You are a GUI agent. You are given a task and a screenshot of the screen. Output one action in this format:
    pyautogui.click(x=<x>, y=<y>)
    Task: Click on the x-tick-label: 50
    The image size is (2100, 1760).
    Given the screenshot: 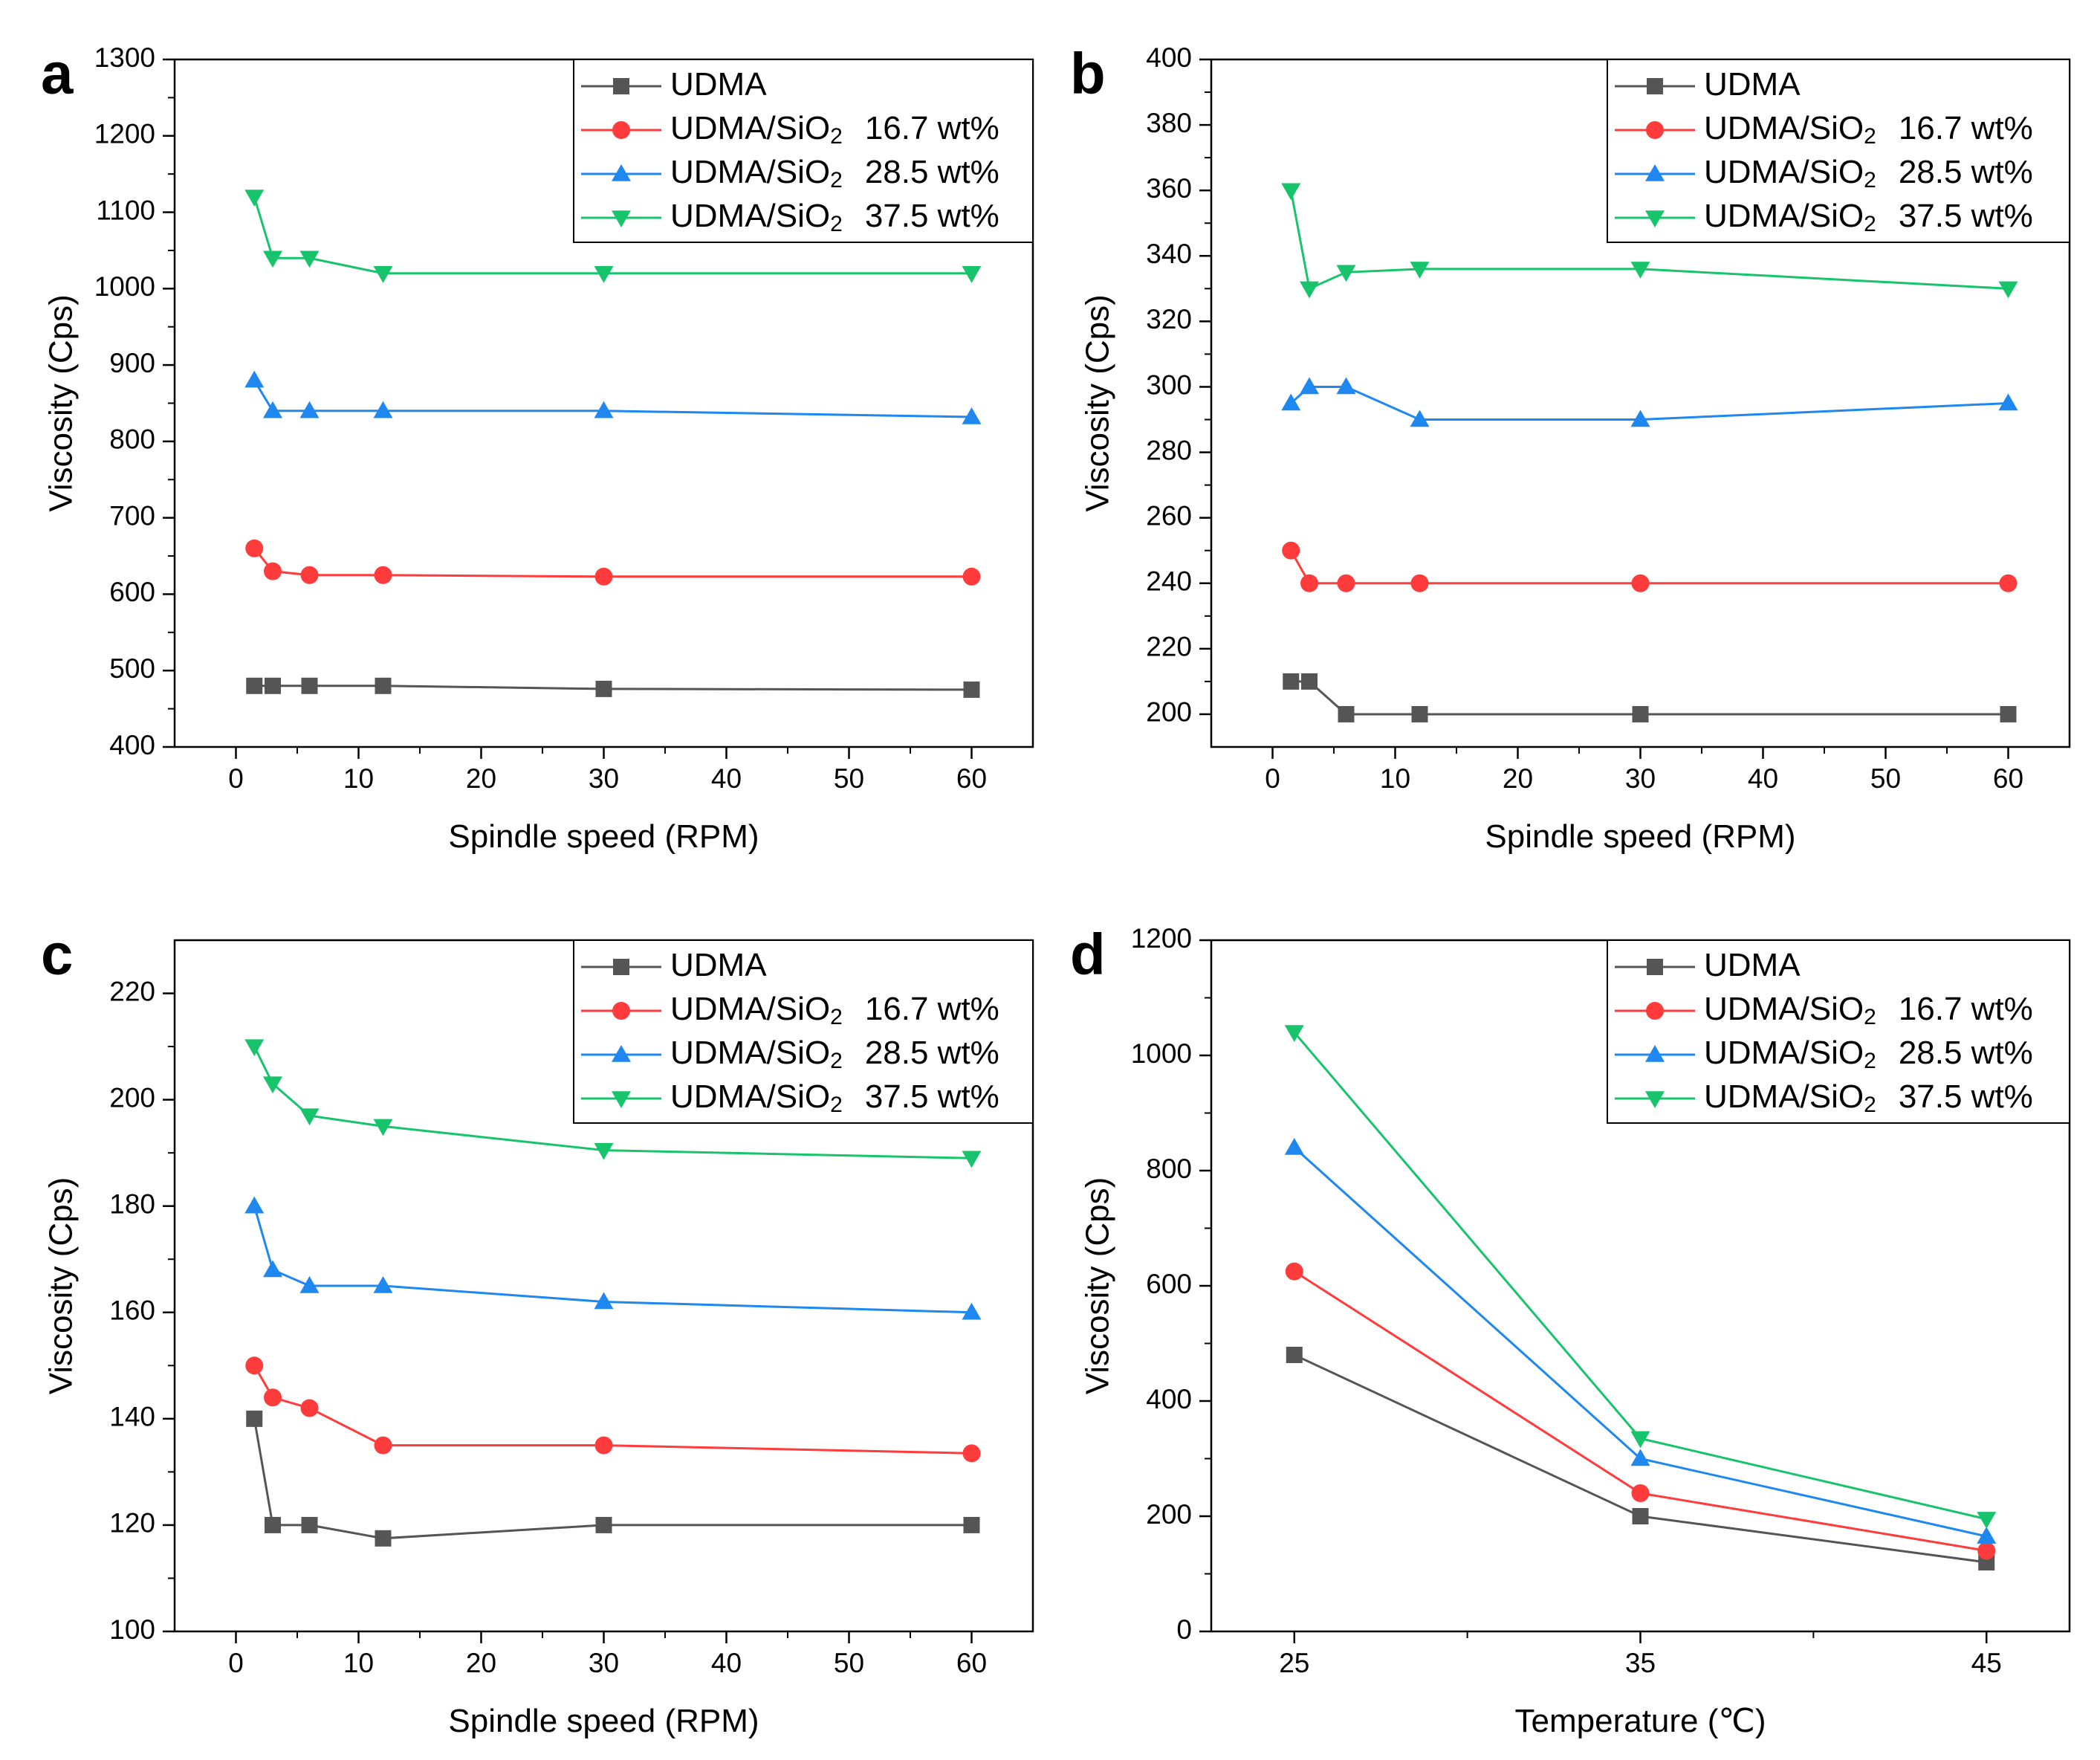 What is the action you would take?
    pyautogui.click(x=1885, y=778)
    